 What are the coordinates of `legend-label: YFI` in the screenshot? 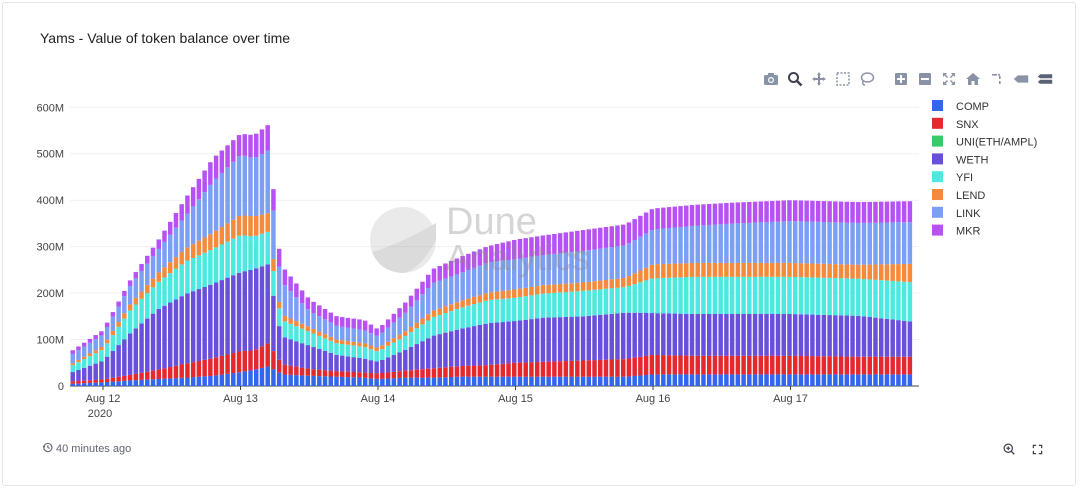 It's located at (964, 178).